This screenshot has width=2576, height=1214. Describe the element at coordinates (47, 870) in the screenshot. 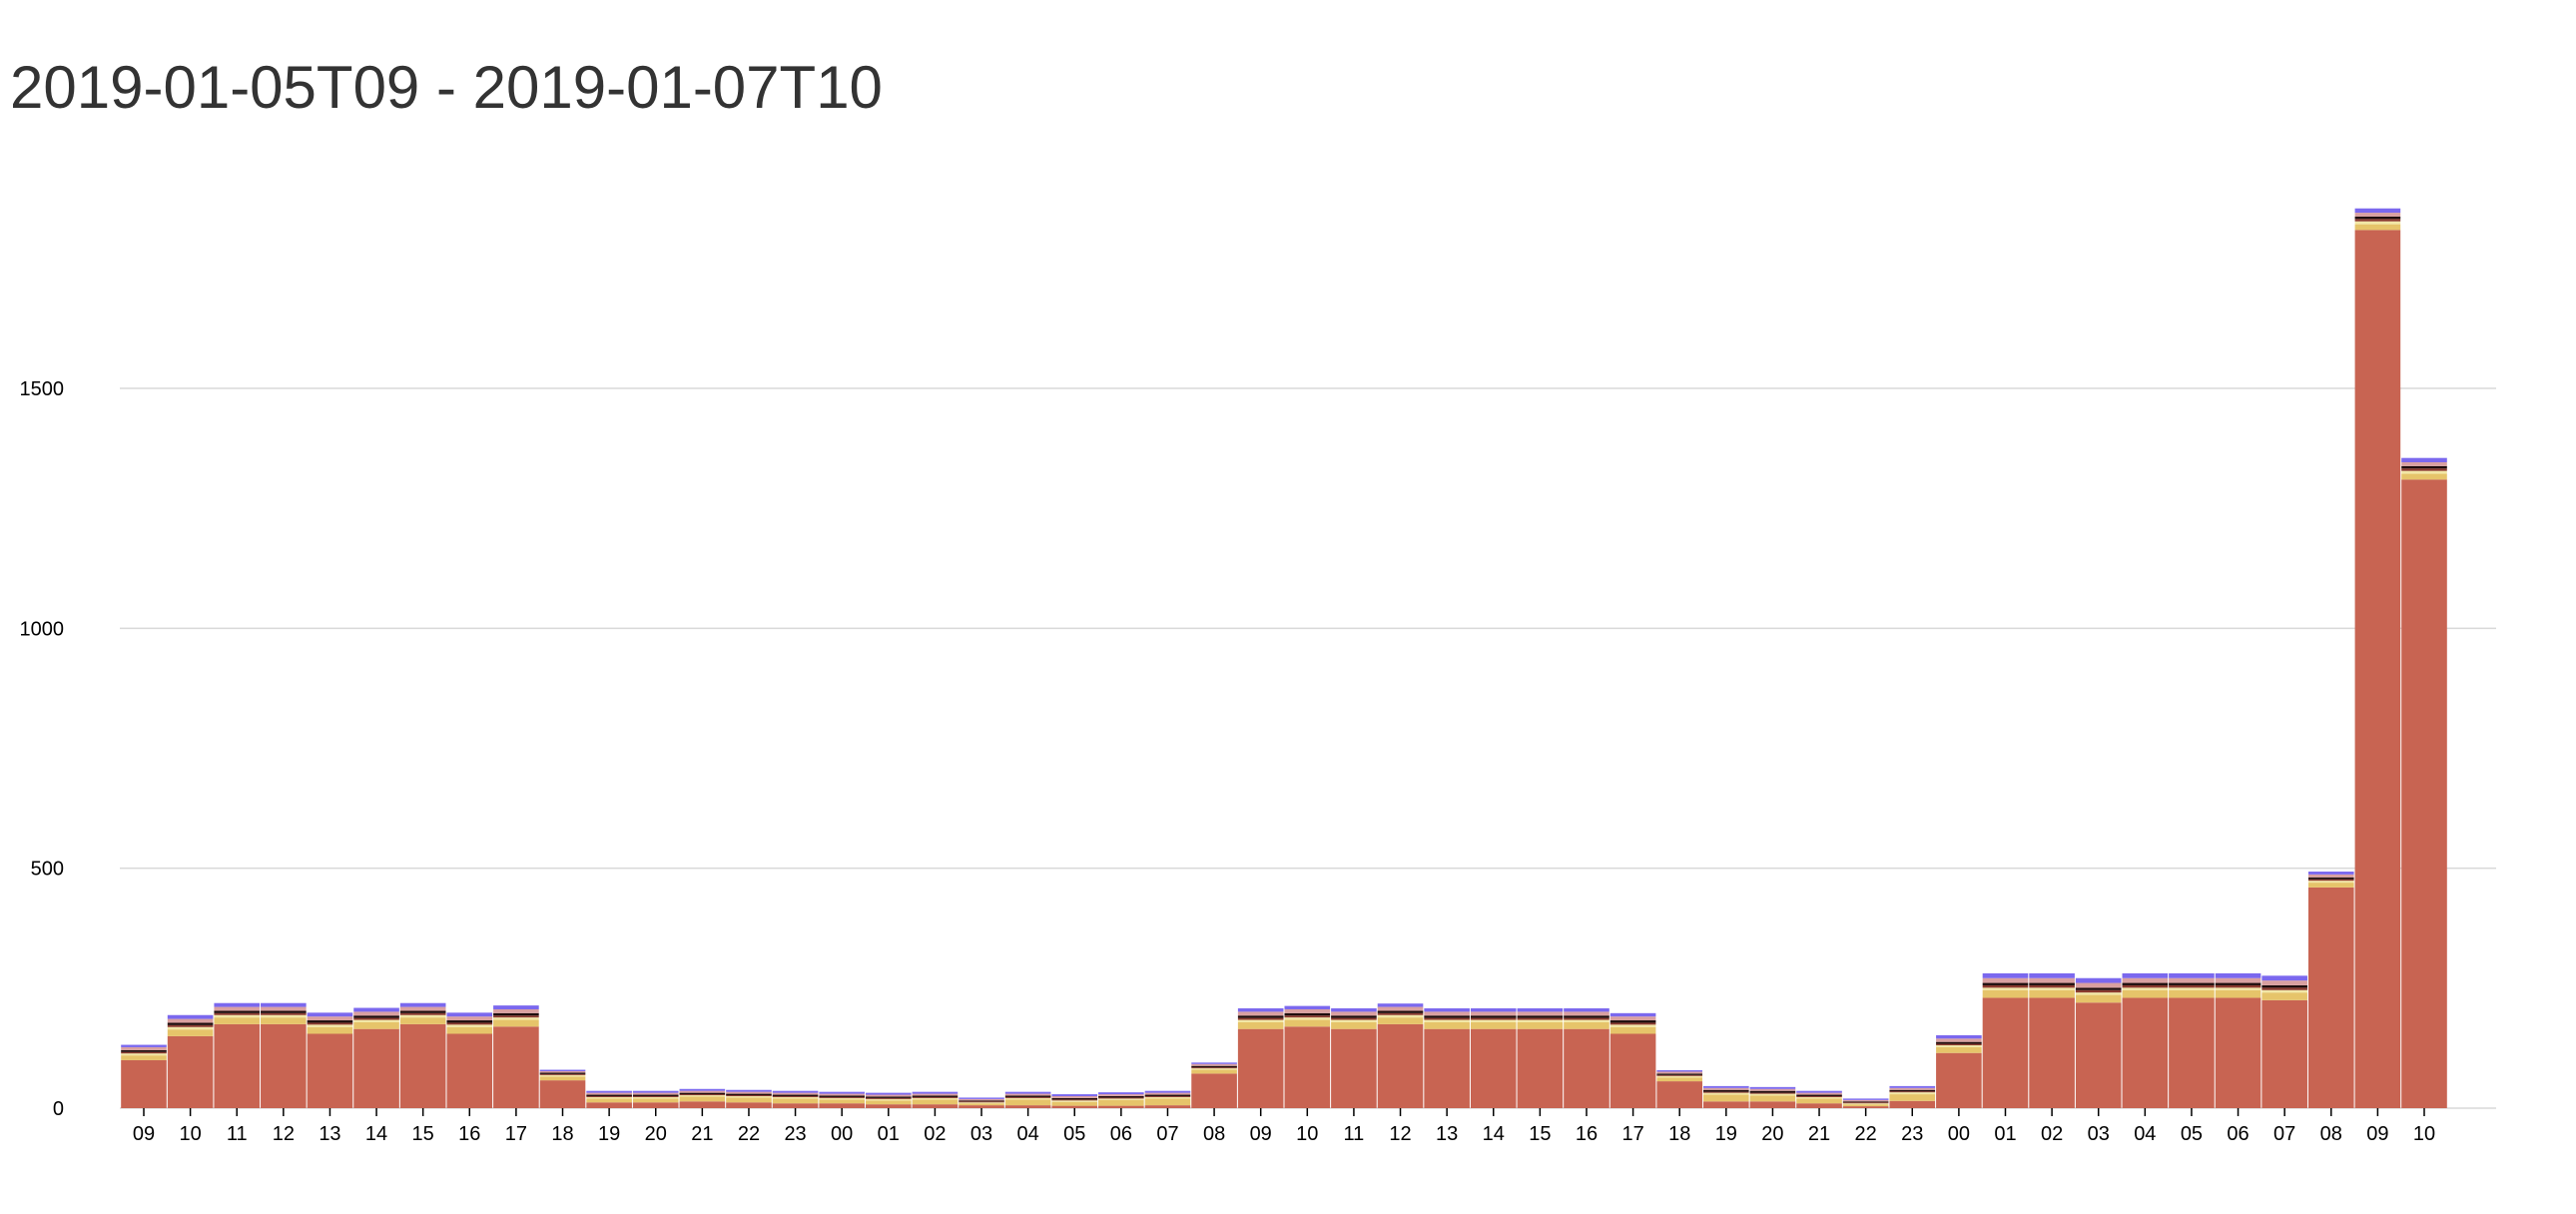

I see `y-tick-label: 500` at that location.